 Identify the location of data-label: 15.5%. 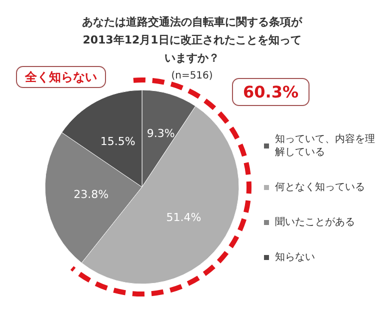
(118, 141).